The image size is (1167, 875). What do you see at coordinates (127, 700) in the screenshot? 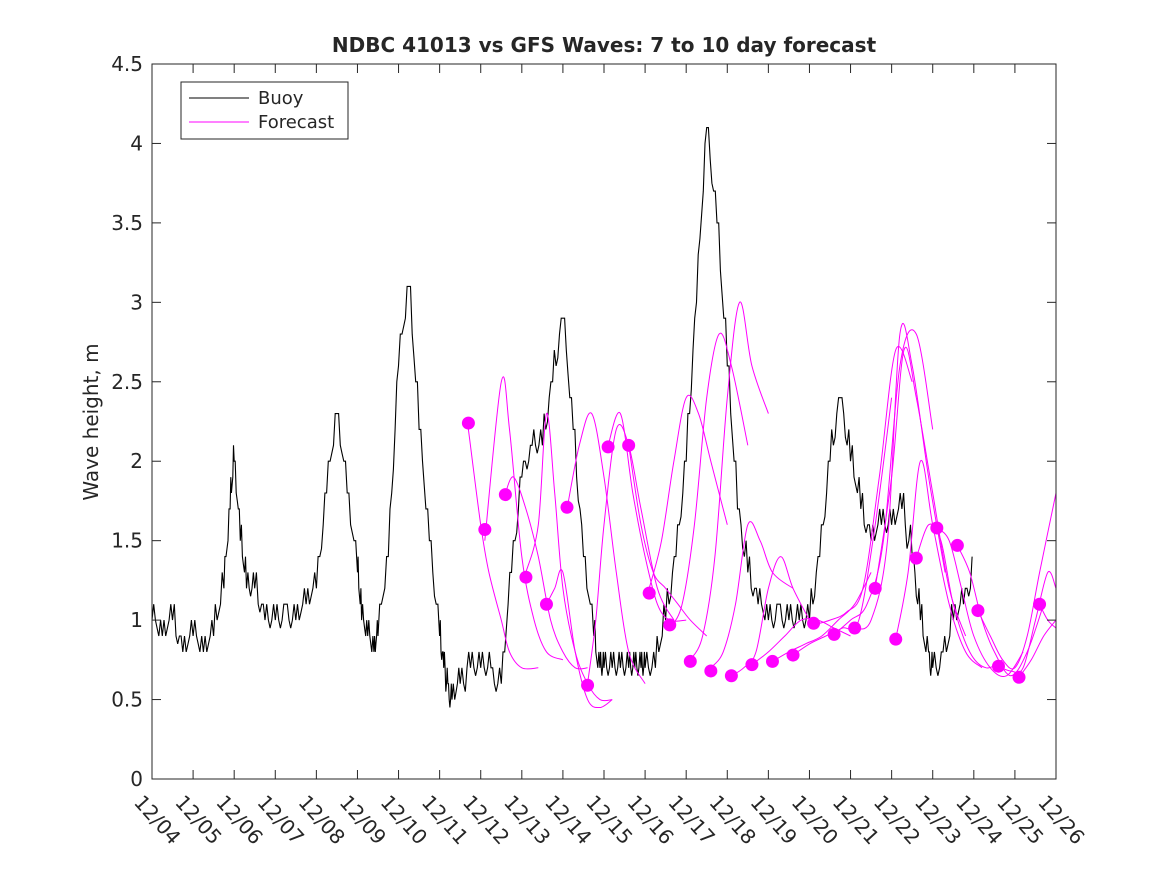
I see `y-tick-label: 0.5` at bounding box center [127, 700].